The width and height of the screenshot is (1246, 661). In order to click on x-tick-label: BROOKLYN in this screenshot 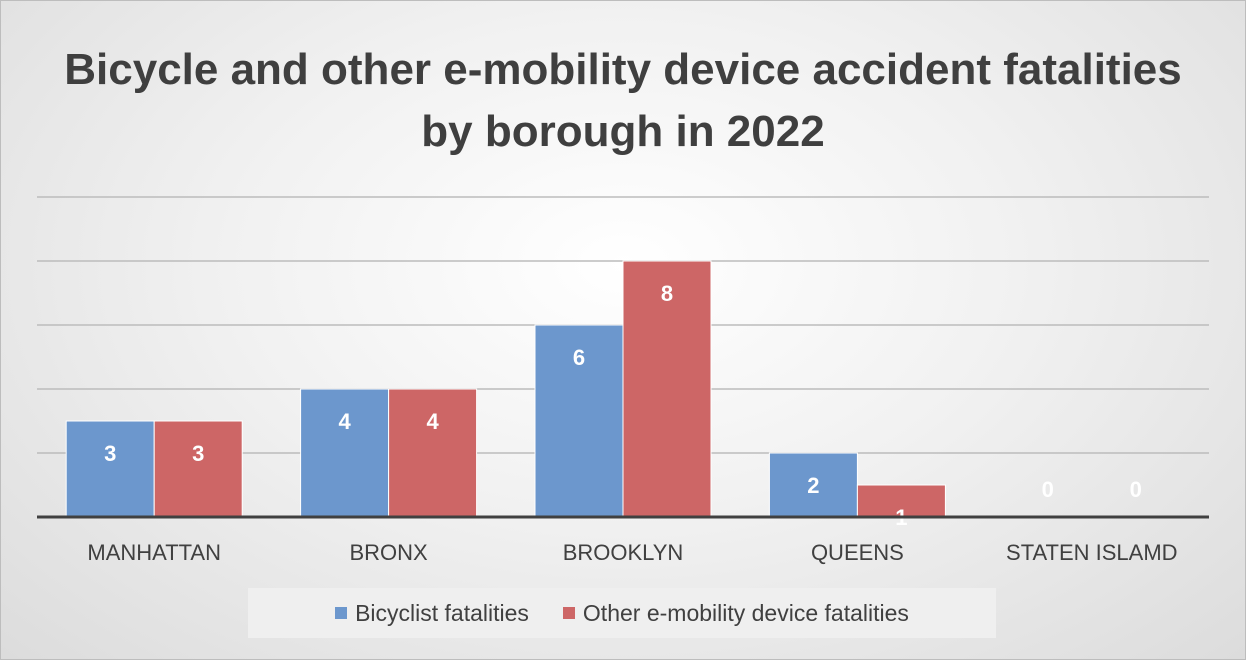, I will do `click(623, 552)`.